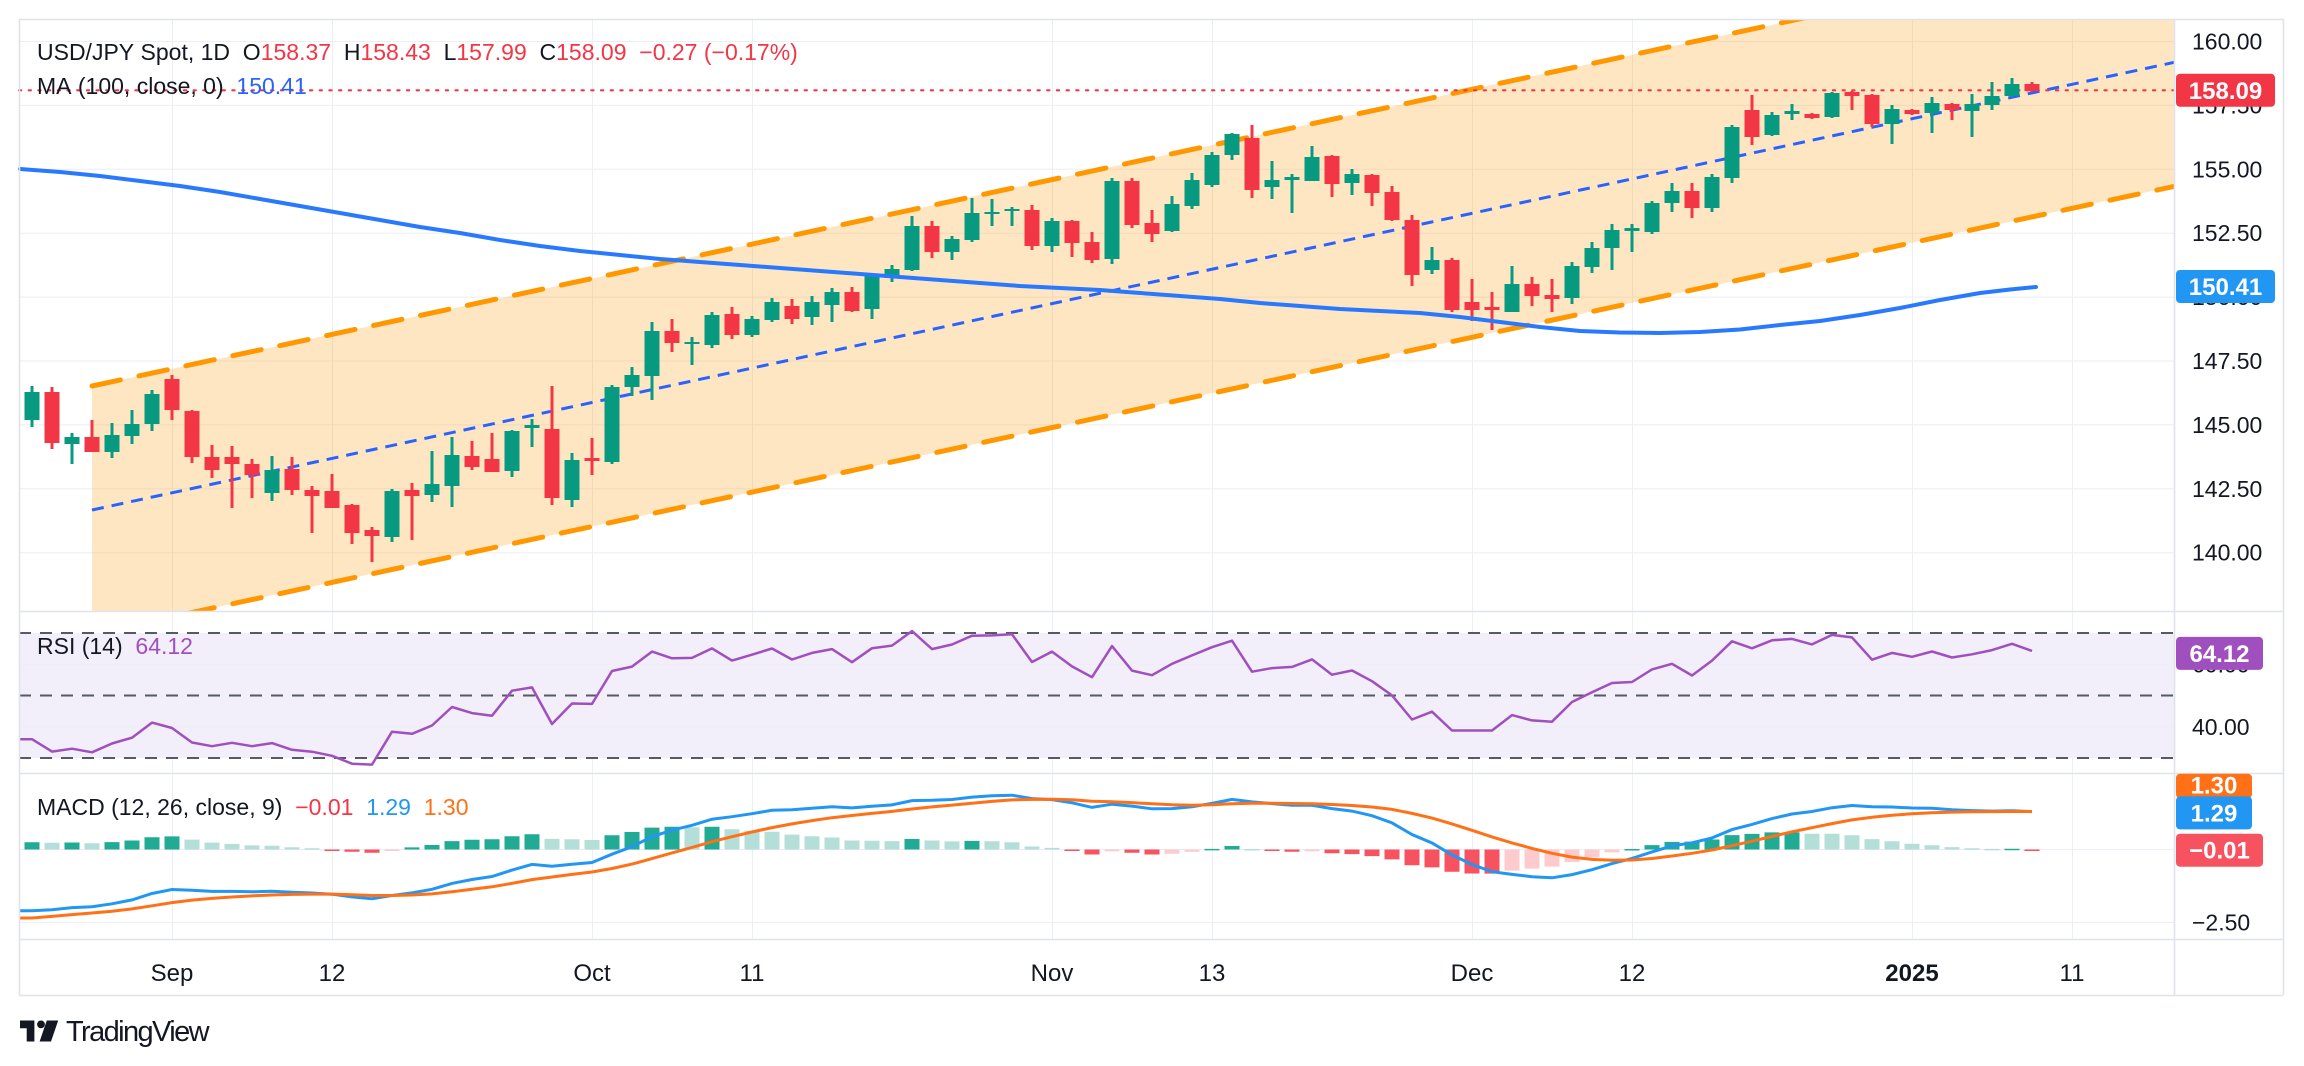  What do you see at coordinates (2227, 169) in the screenshot?
I see `svg-text: 155.00` at bounding box center [2227, 169].